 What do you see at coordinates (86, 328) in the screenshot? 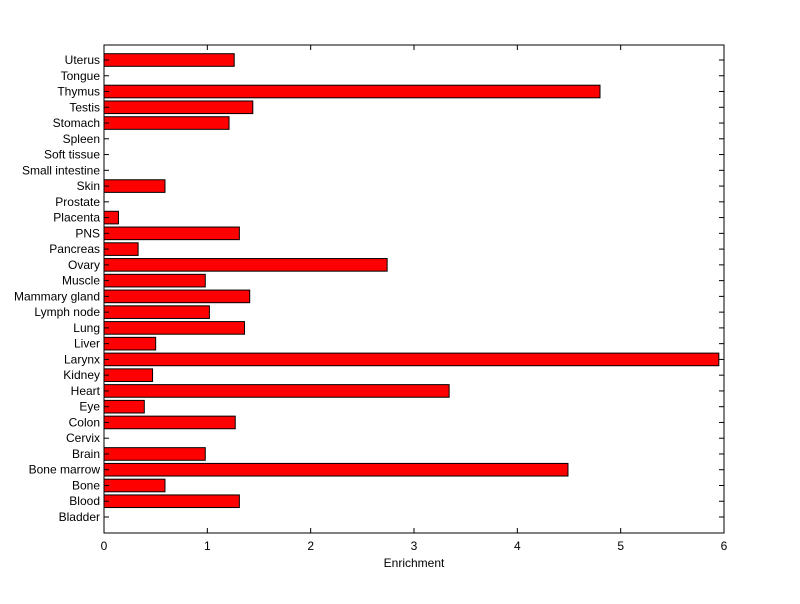
I see `y-tick-label-lung: Lung` at bounding box center [86, 328].